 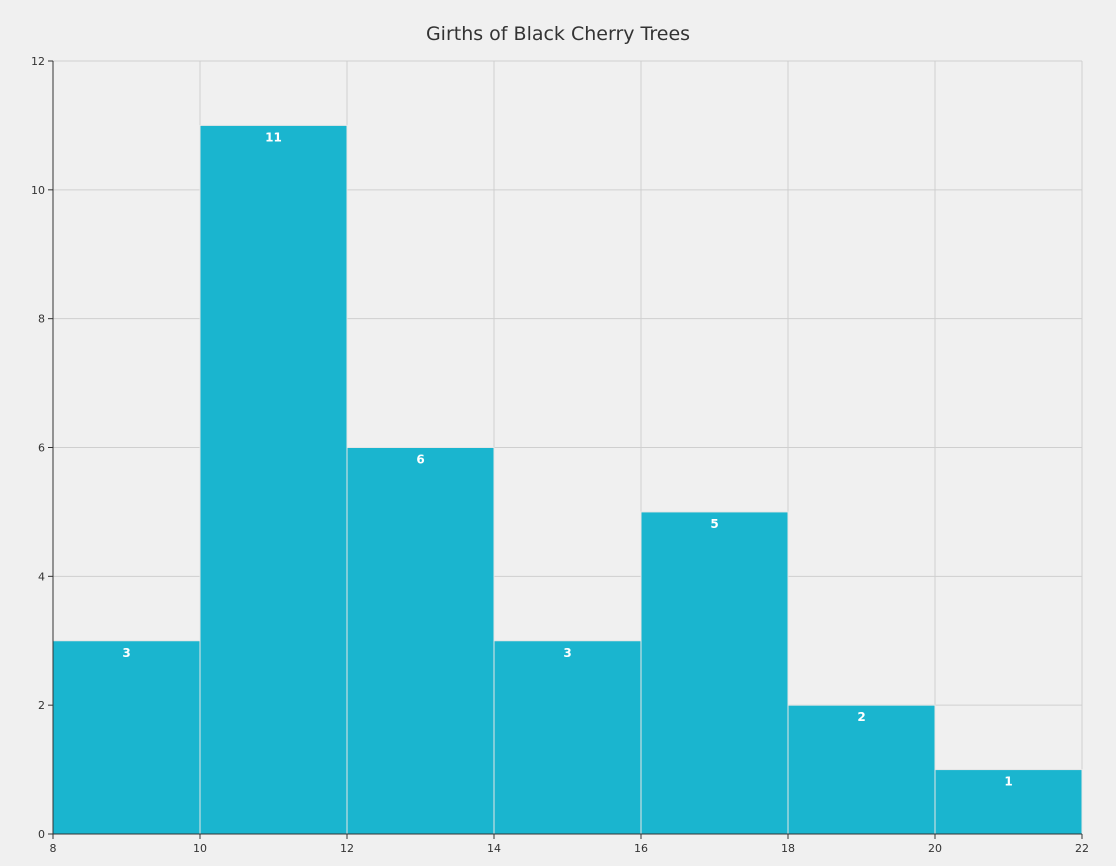 What do you see at coordinates (714, 524) in the screenshot?
I see `bar-value-label: 5` at bounding box center [714, 524].